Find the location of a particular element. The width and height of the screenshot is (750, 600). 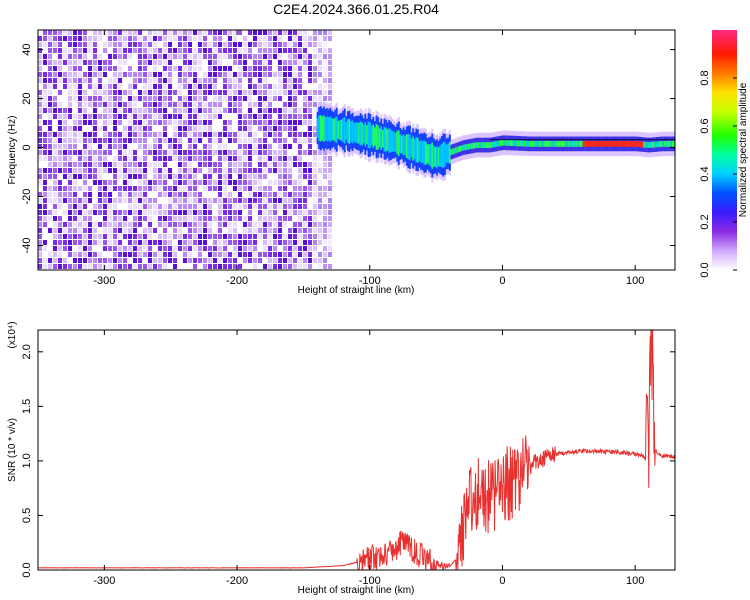

spectrogram-xlabel: Height of straight line (km) is located at coordinates (356, 290).